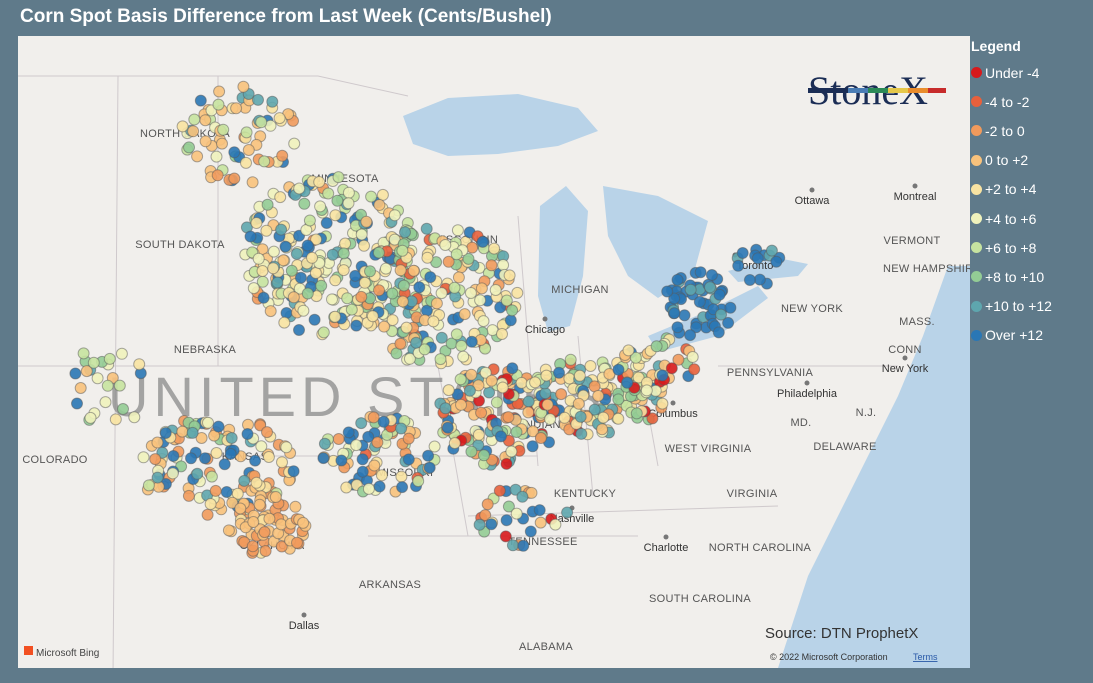 Image resolution: width=1093 pixels, height=683 pixels. What do you see at coordinates (1007, 101) in the screenshot?
I see `legend-label: -4 to -2` at bounding box center [1007, 101].